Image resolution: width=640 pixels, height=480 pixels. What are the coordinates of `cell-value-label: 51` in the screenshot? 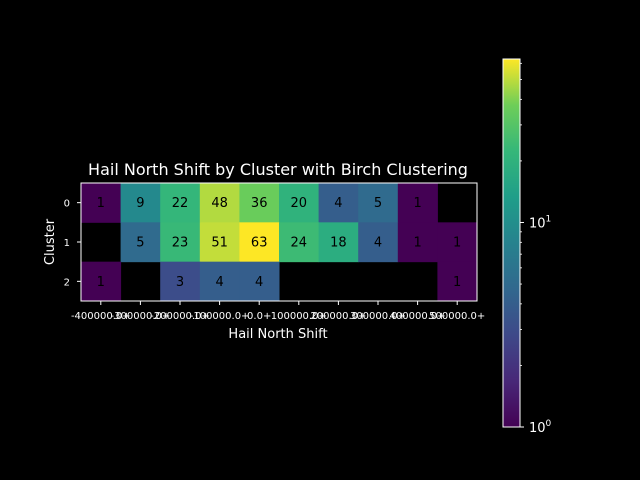 It's located at (219, 243).